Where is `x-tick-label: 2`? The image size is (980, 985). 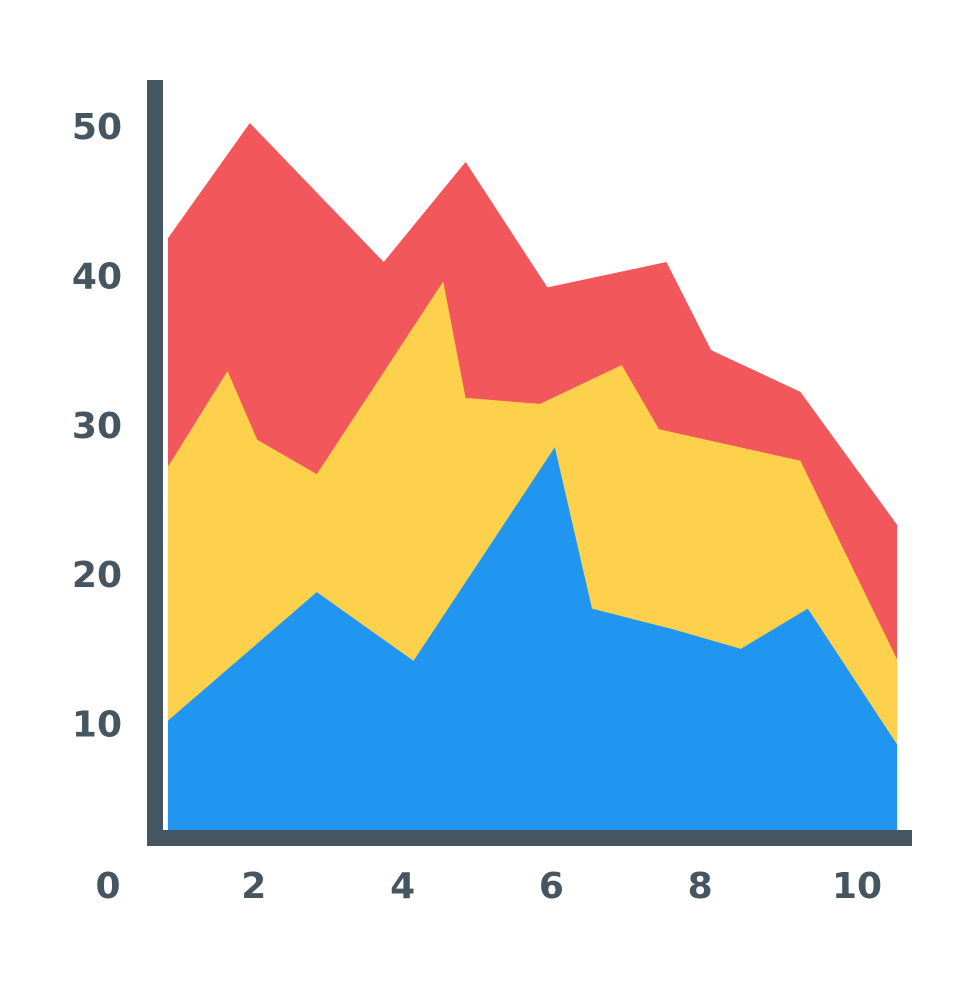
x-tick-label: 2 is located at coordinates (253, 886).